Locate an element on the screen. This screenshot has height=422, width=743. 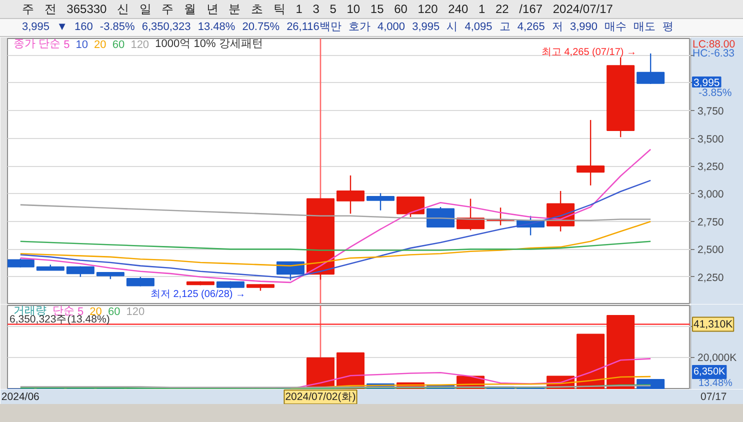
text: LC:88.00 is located at coordinates (714, 44).